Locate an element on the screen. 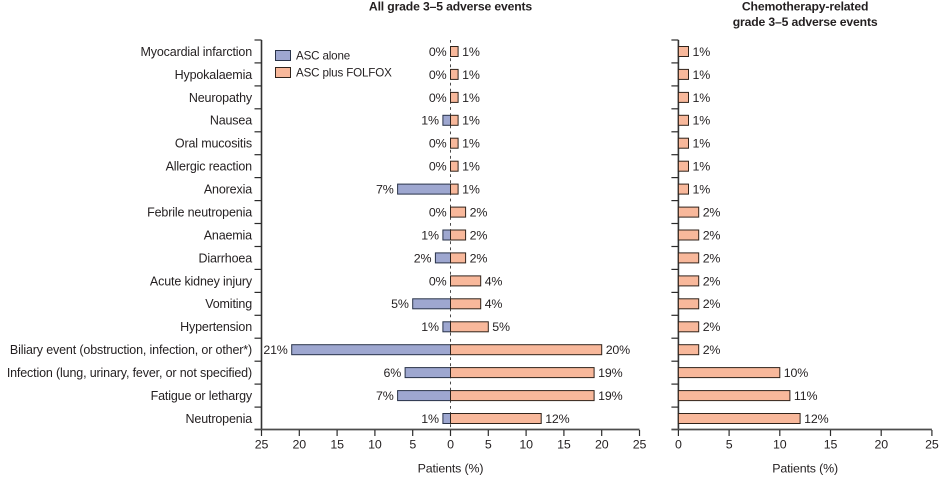 The height and width of the screenshot is (477, 939). svg-text: ASC plus FOLFOX is located at coordinates (344, 72).